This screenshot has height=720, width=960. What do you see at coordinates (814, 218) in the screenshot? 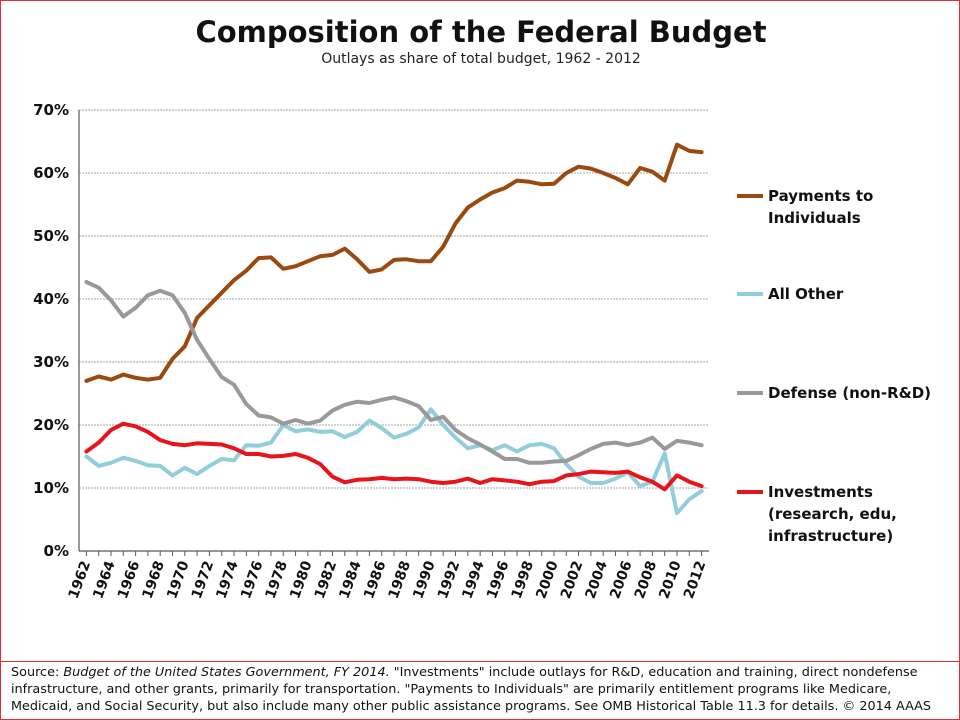
I see `legend-label: Individuals` at bounding box center [814, 218].